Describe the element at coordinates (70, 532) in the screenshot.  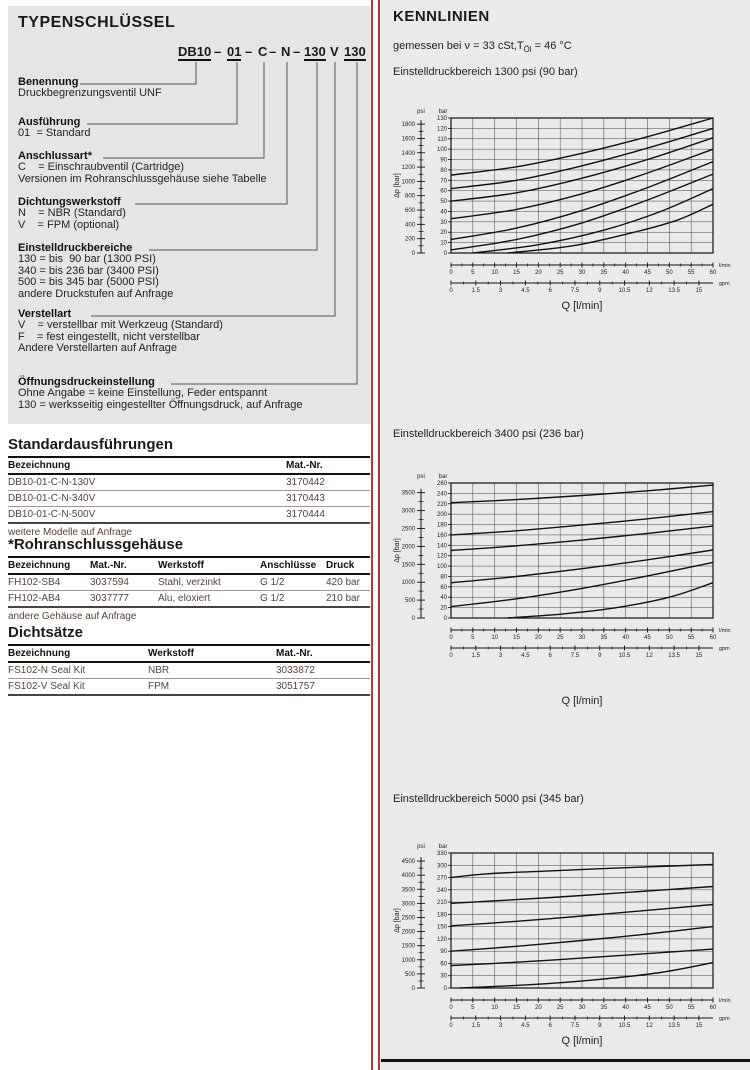
I see `table-note: weitere Modelle auf Anfrage` at that location.